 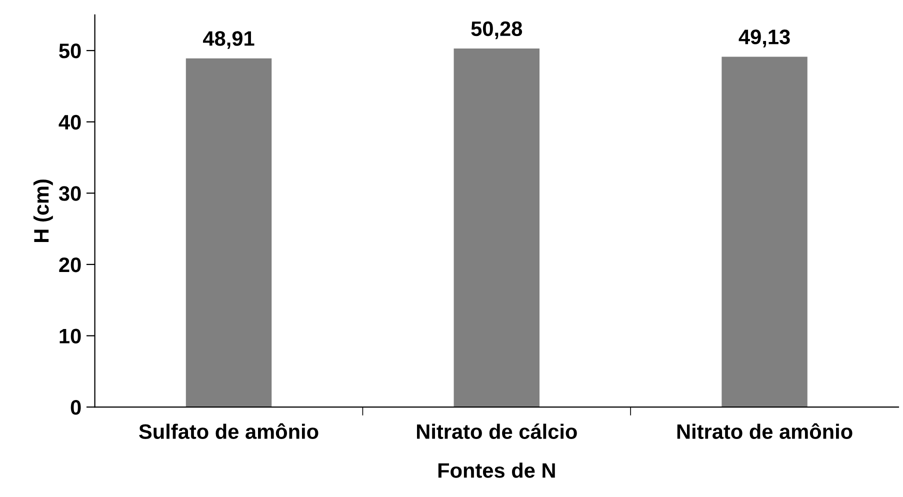 I want to click on y-tick-label: 0, so click(x=75, y=407).